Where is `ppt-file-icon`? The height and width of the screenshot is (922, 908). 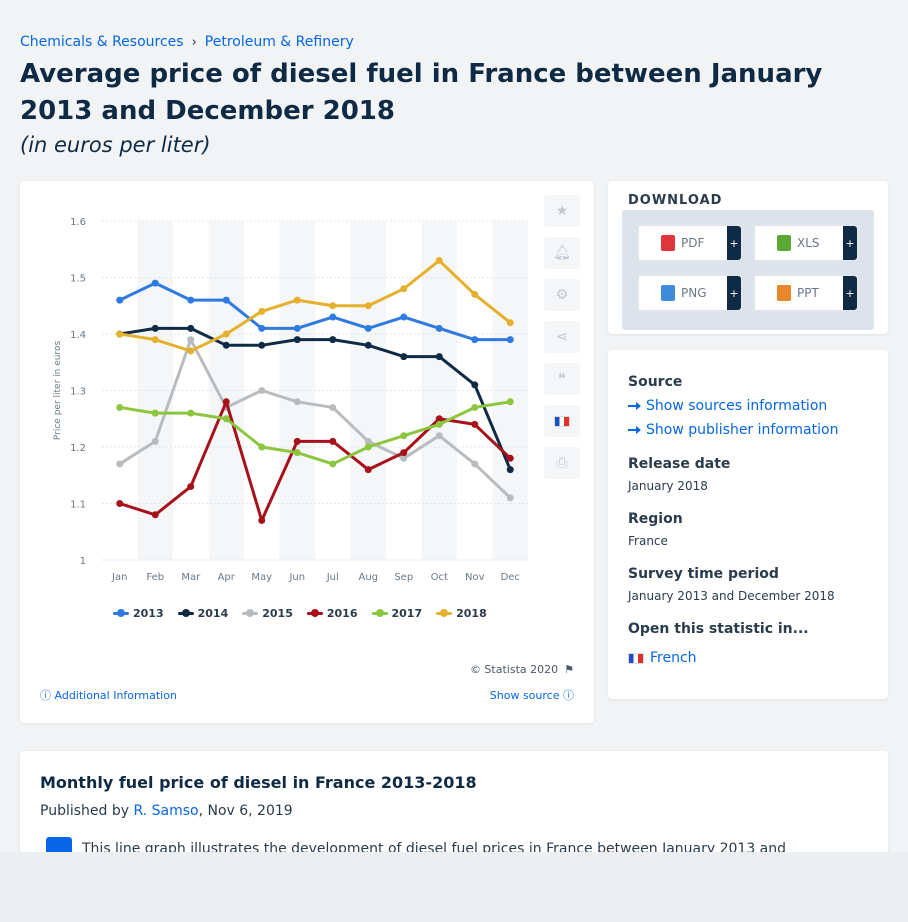
ppt-file-icon is located at coordinates (784, 293).